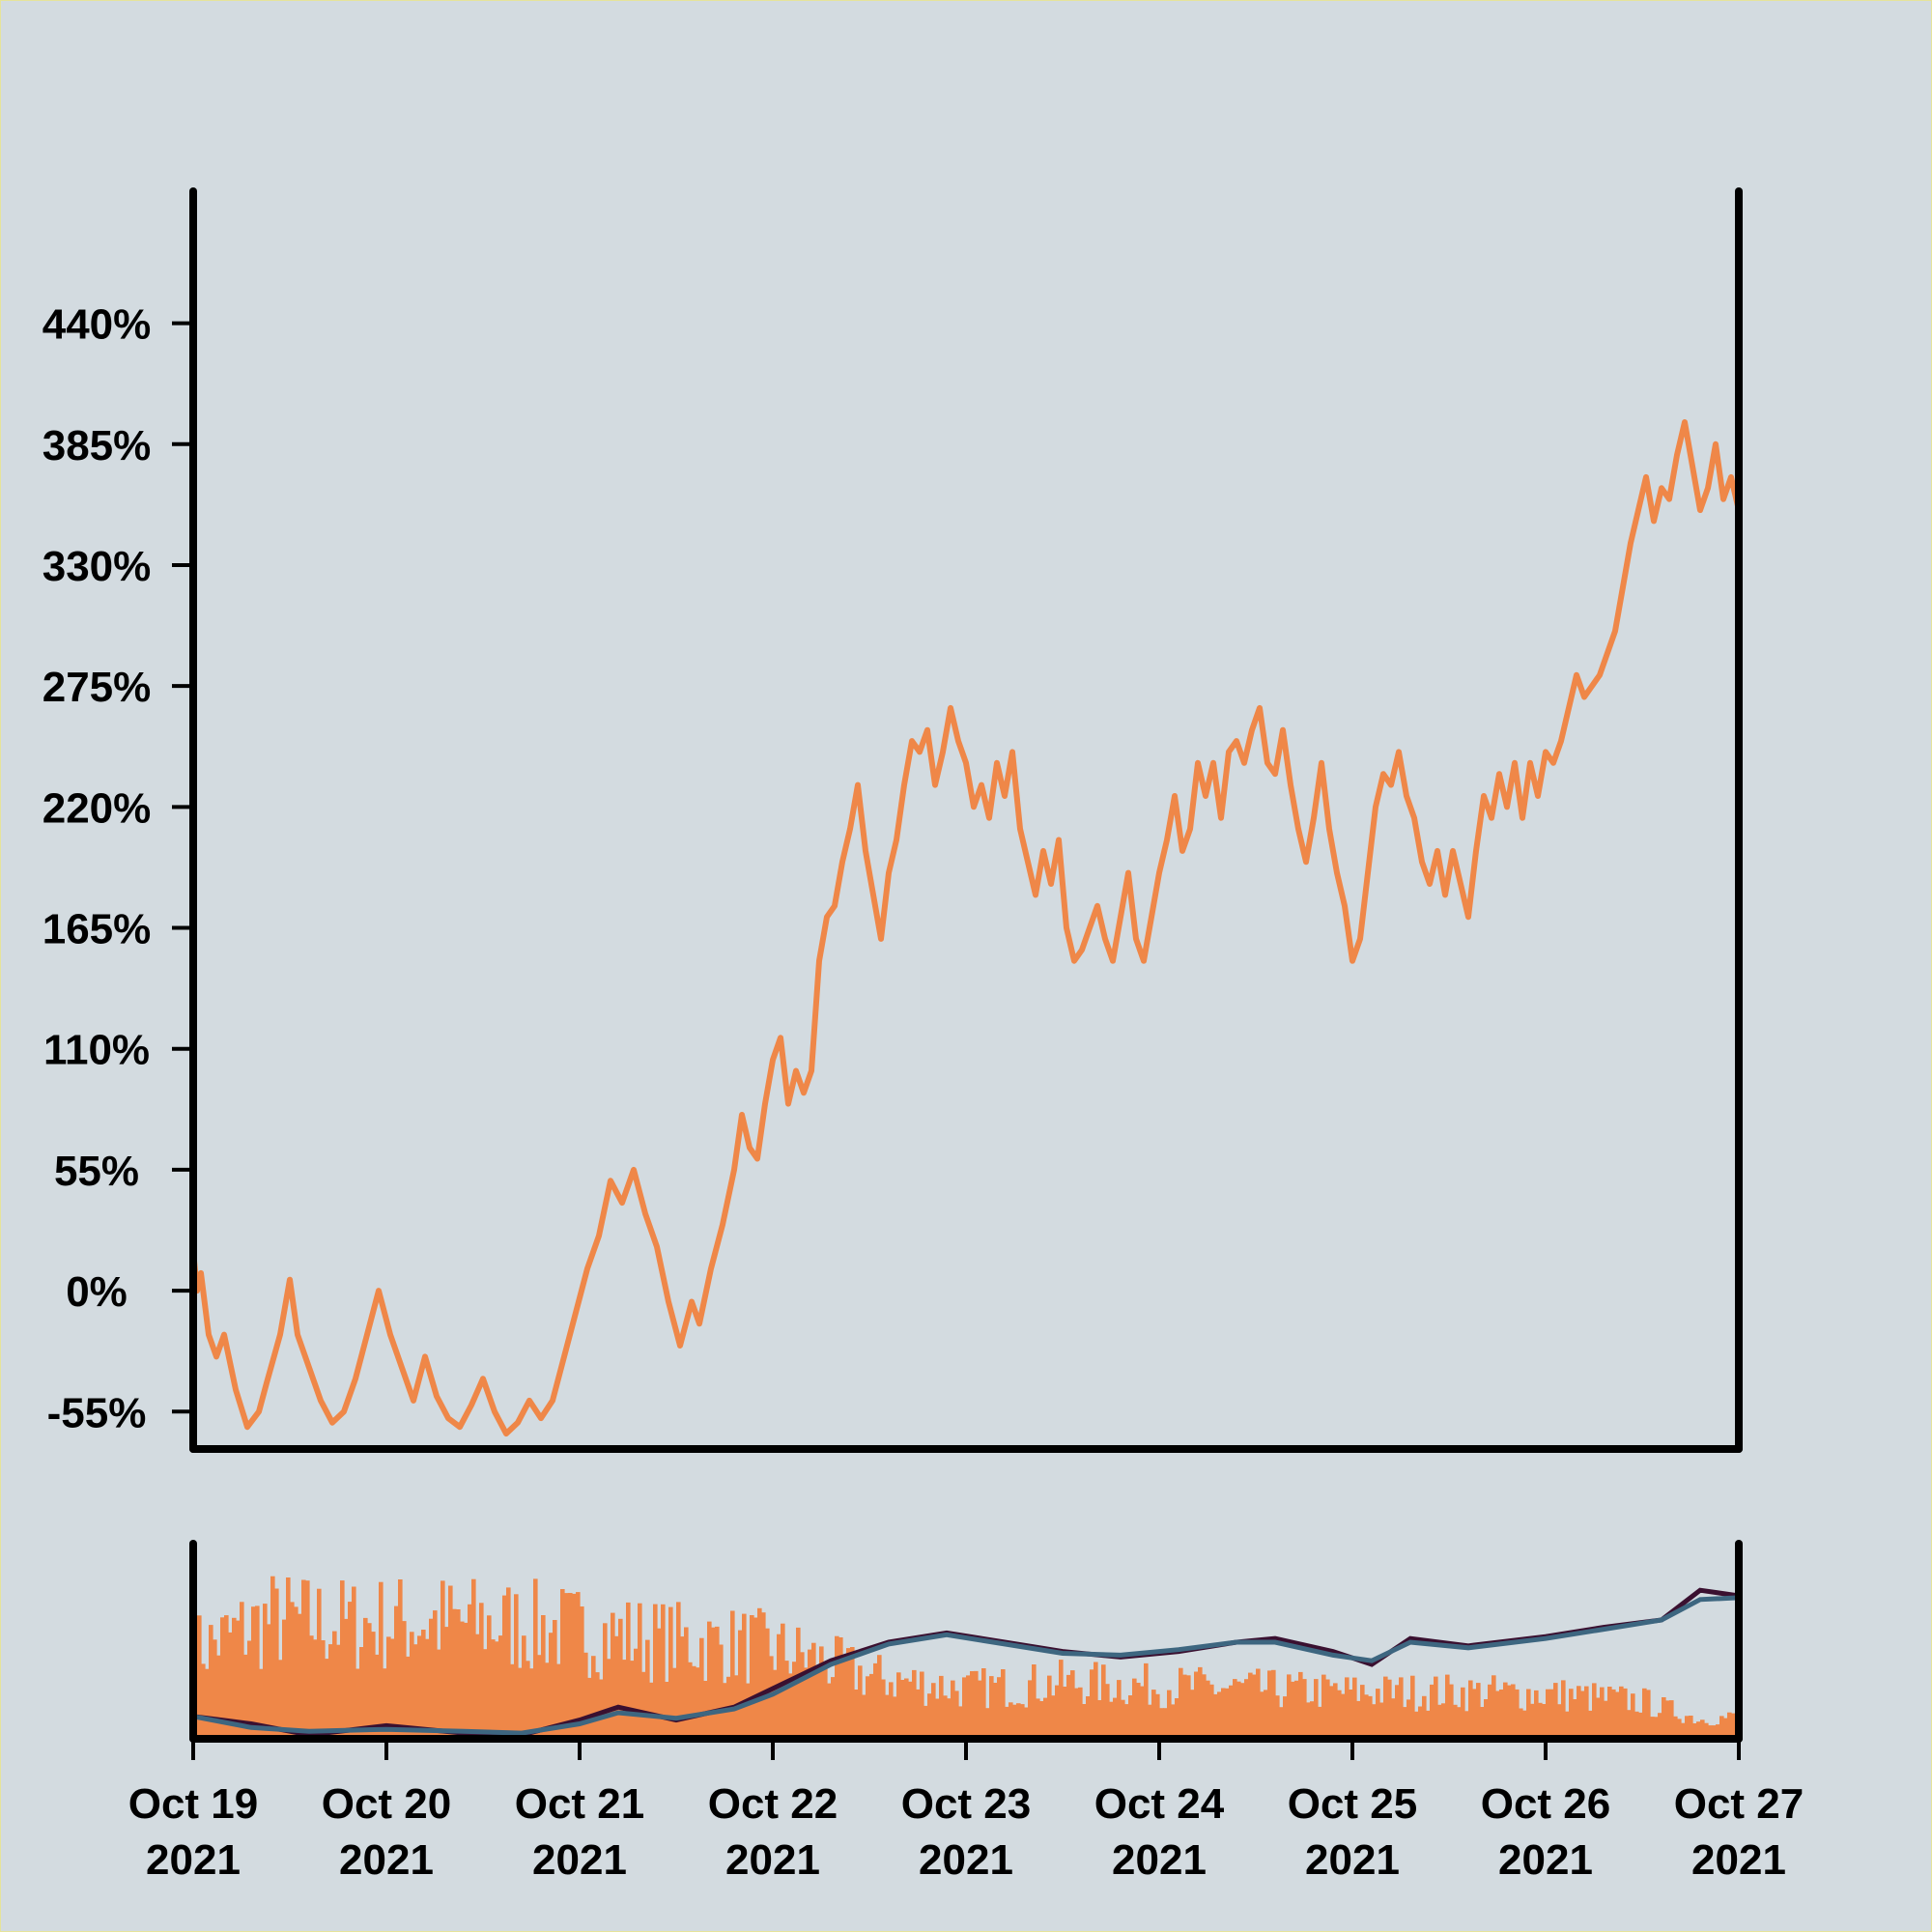 The image size is (1932, 1932). I want to click on x-tick-label-date: Oct 22, so click(773, 1804).